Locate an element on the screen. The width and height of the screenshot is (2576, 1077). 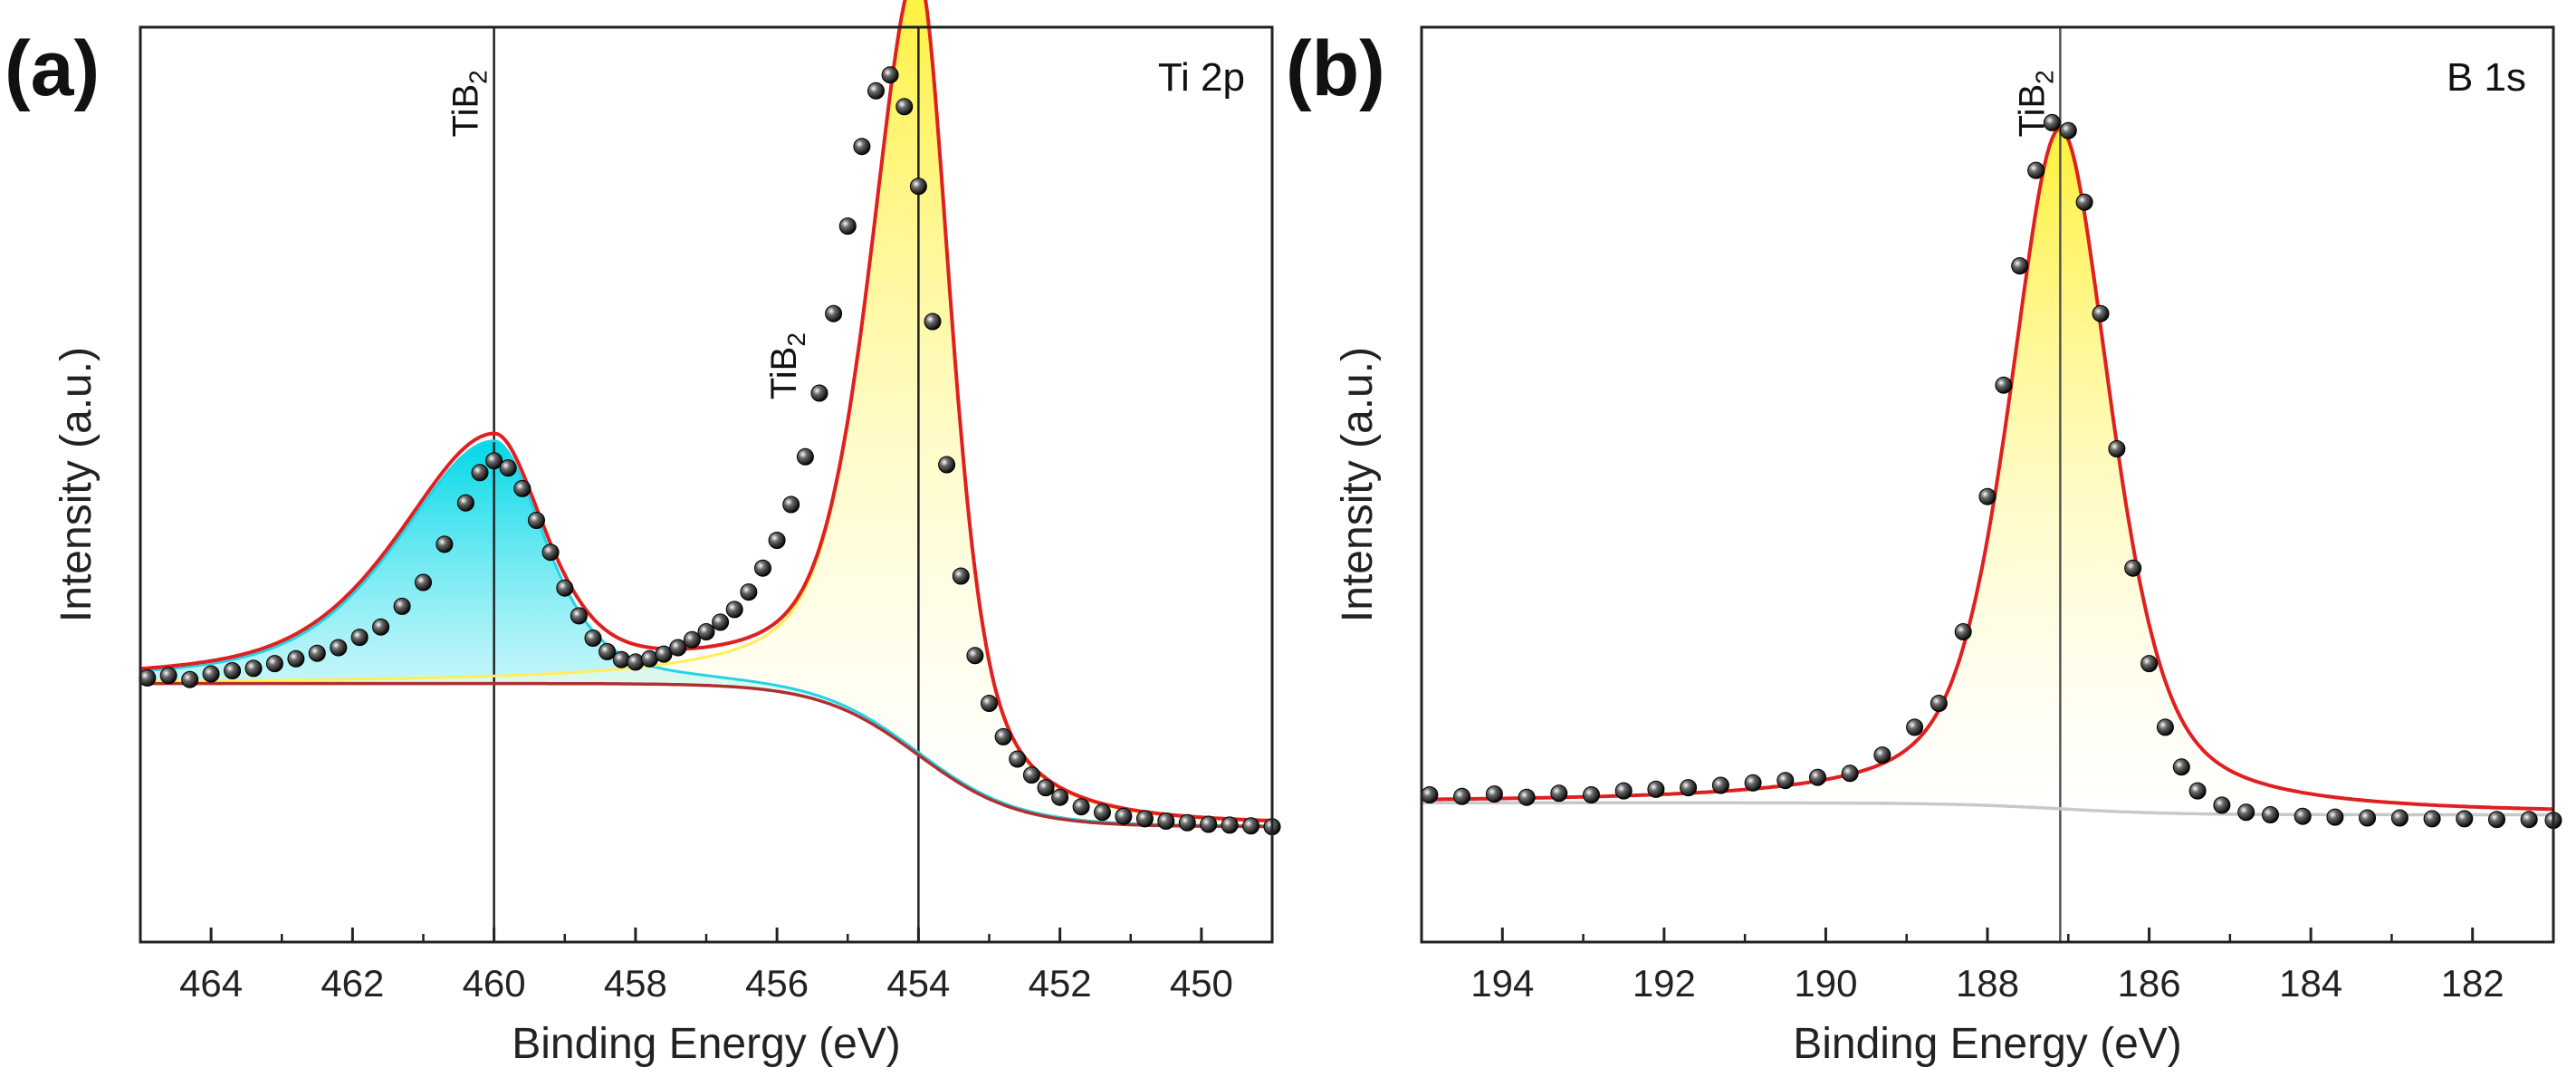
peak-label-1: TiB2 is located at coordinates (469, 103).